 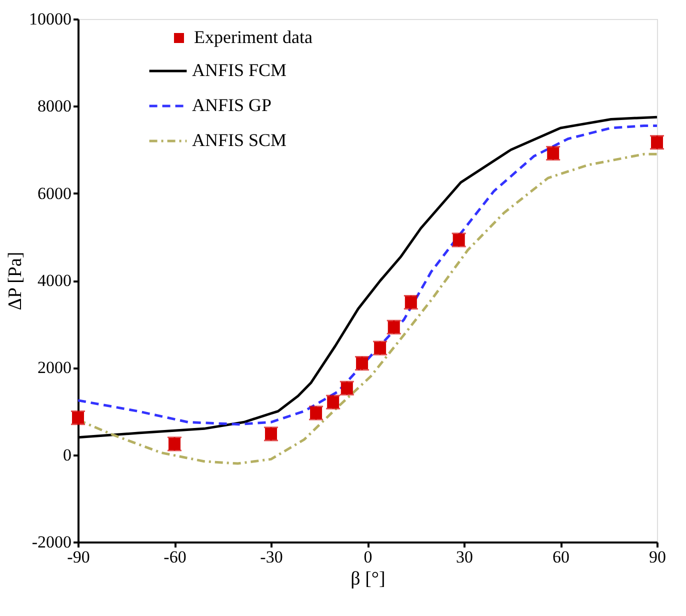 I want to click on y-tick-label: 8000, so click(x=55, y=106).